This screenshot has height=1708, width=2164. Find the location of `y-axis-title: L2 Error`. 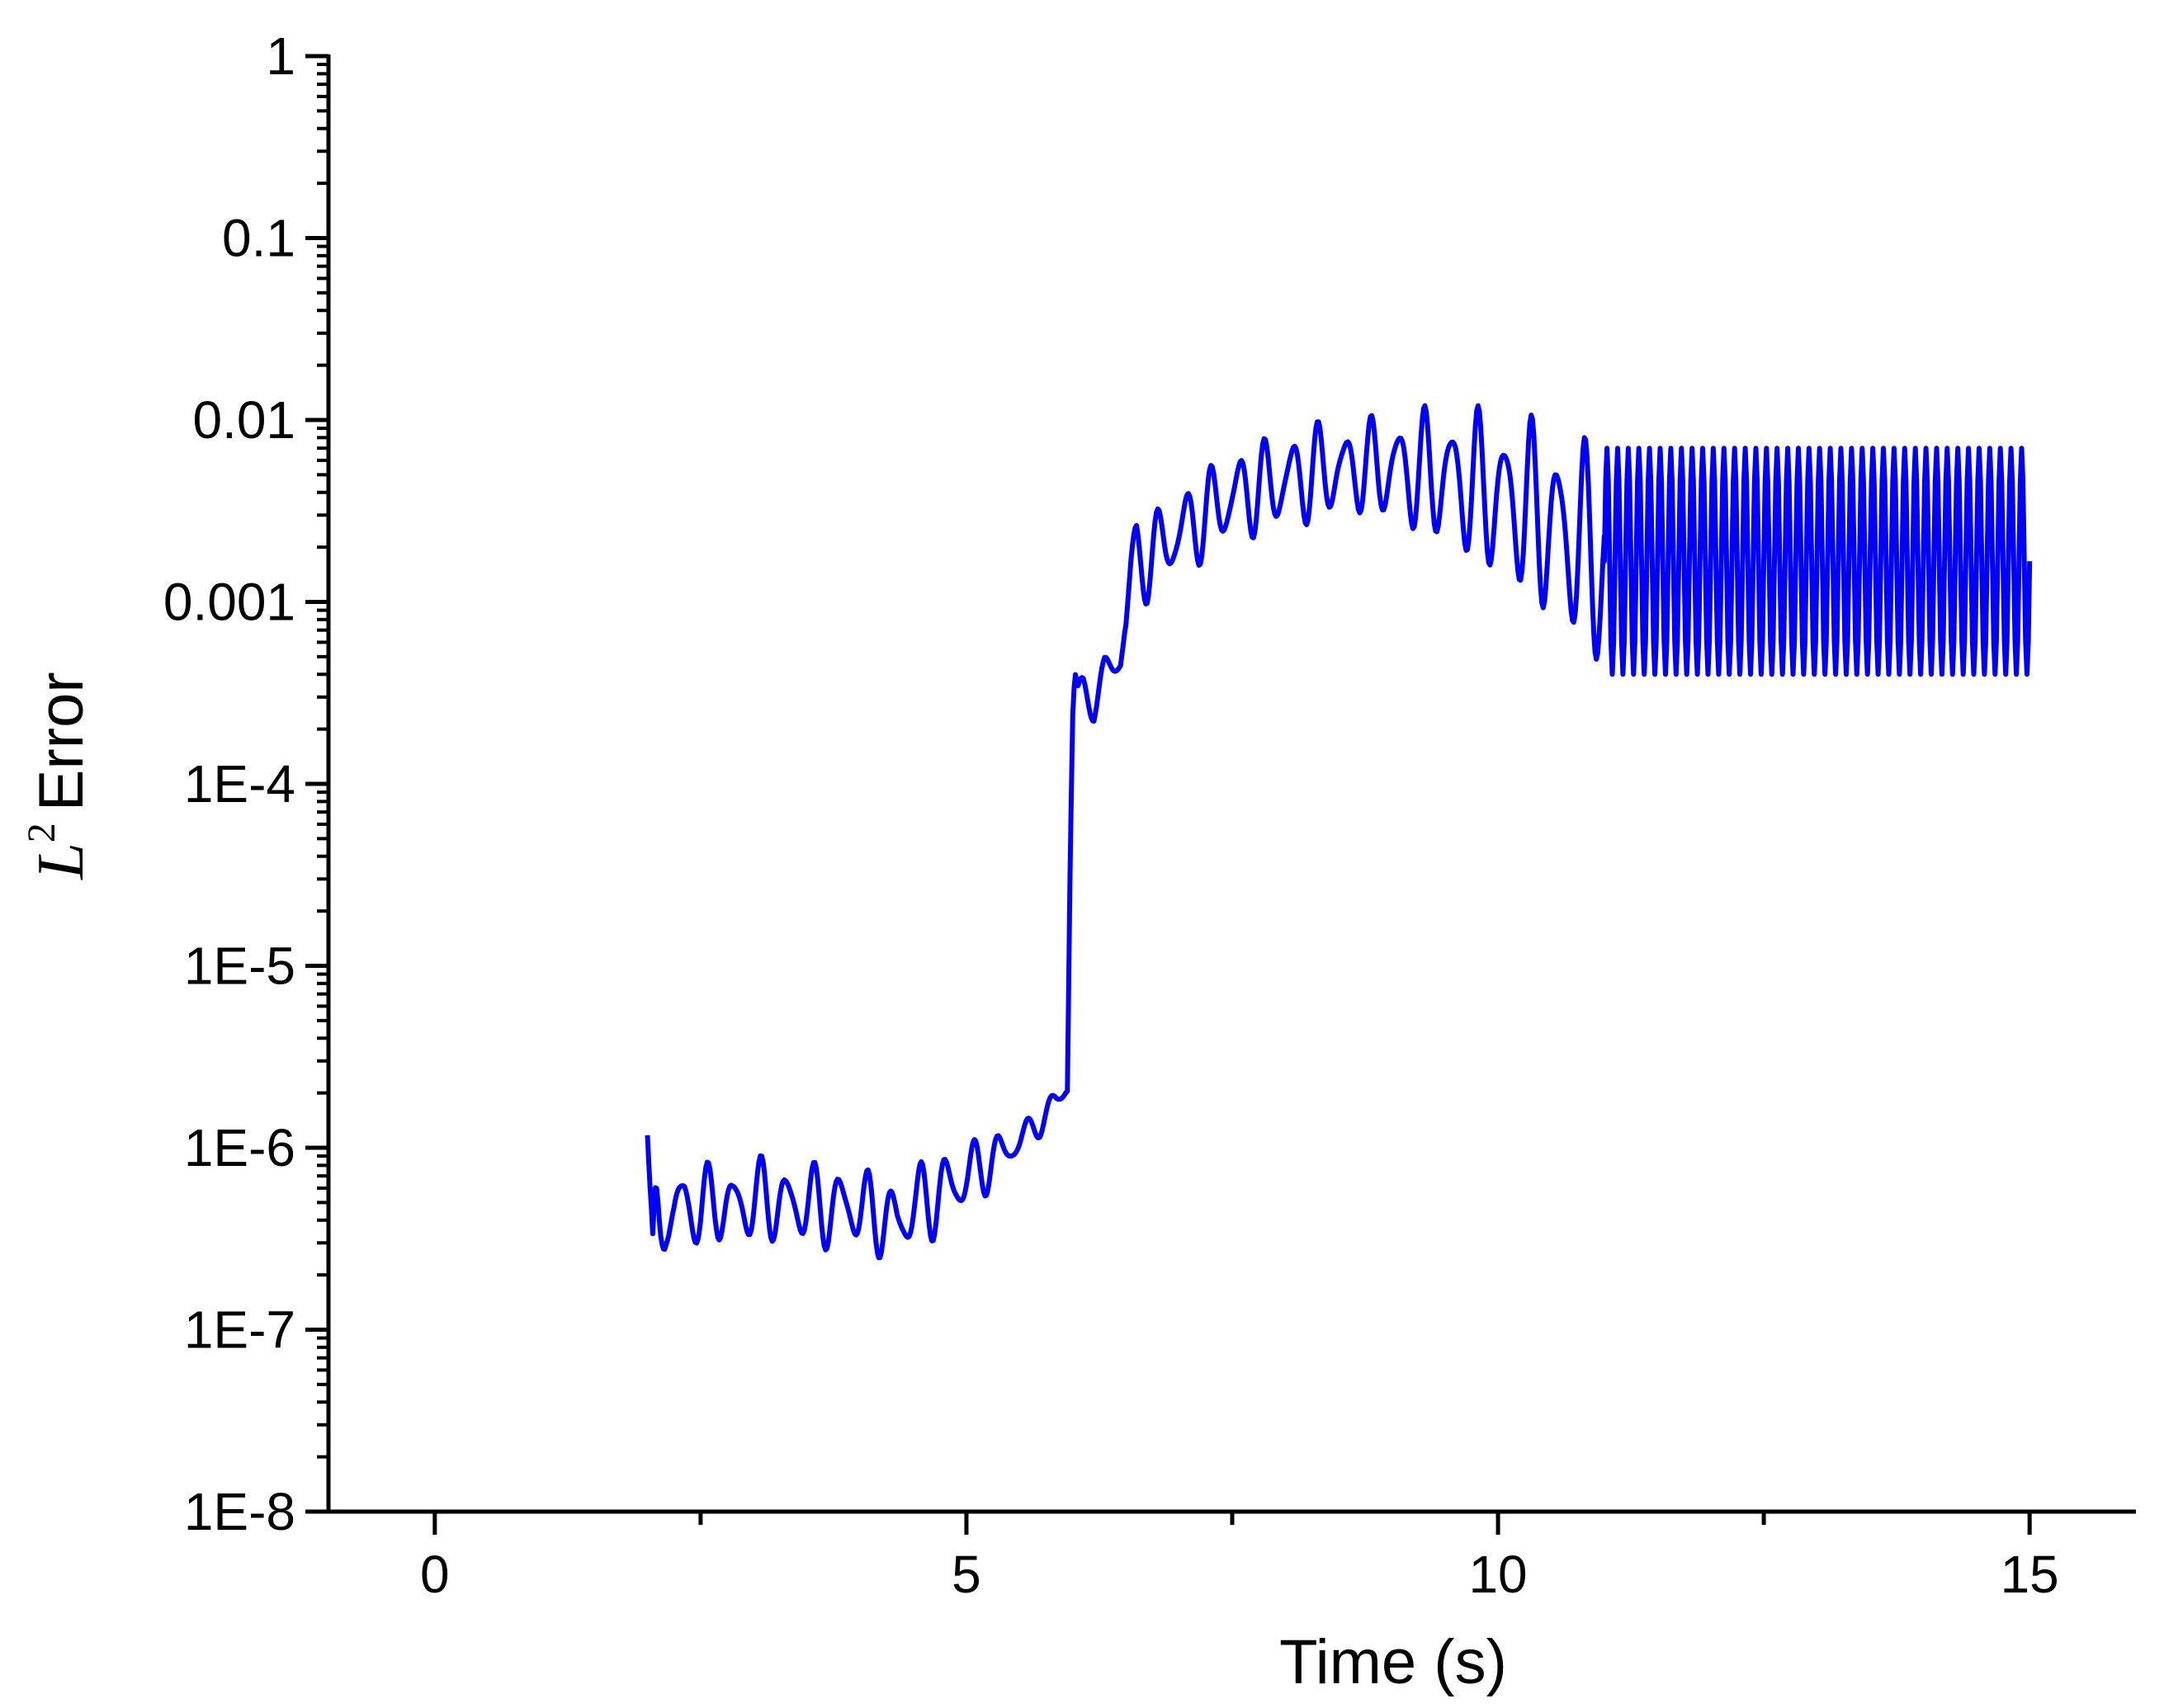

y-axis-title: L2 Error is located at coordinates (58, 776).